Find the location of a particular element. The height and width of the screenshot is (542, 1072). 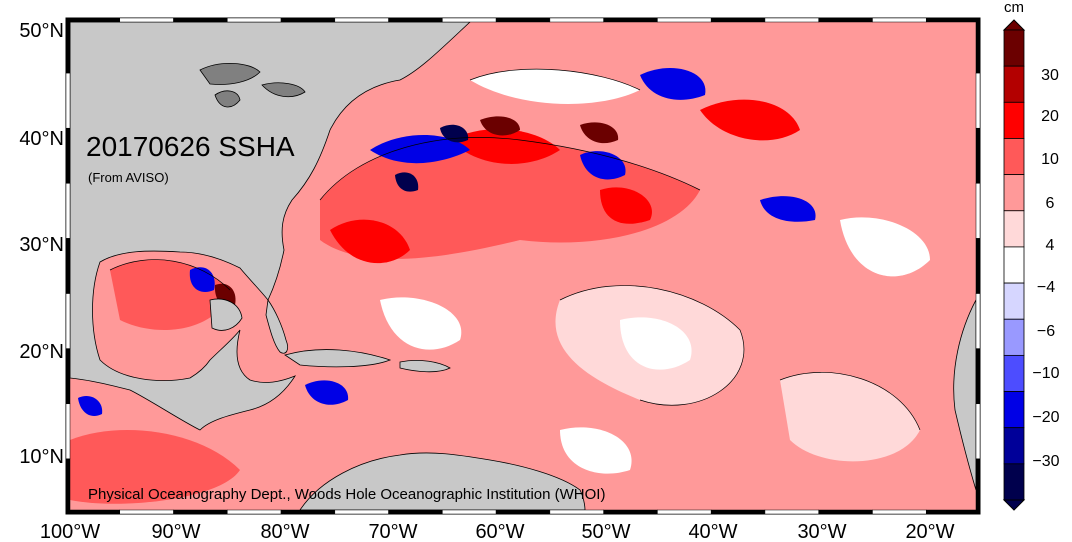

colorbar-tick: −20 is located at coordinates (1045, 417).